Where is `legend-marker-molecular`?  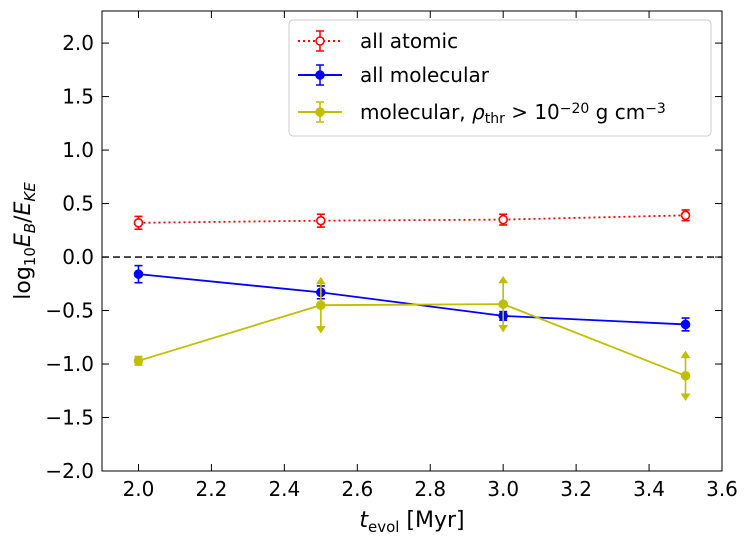
legend-marker-molecular is located at coordinates (320, 75).